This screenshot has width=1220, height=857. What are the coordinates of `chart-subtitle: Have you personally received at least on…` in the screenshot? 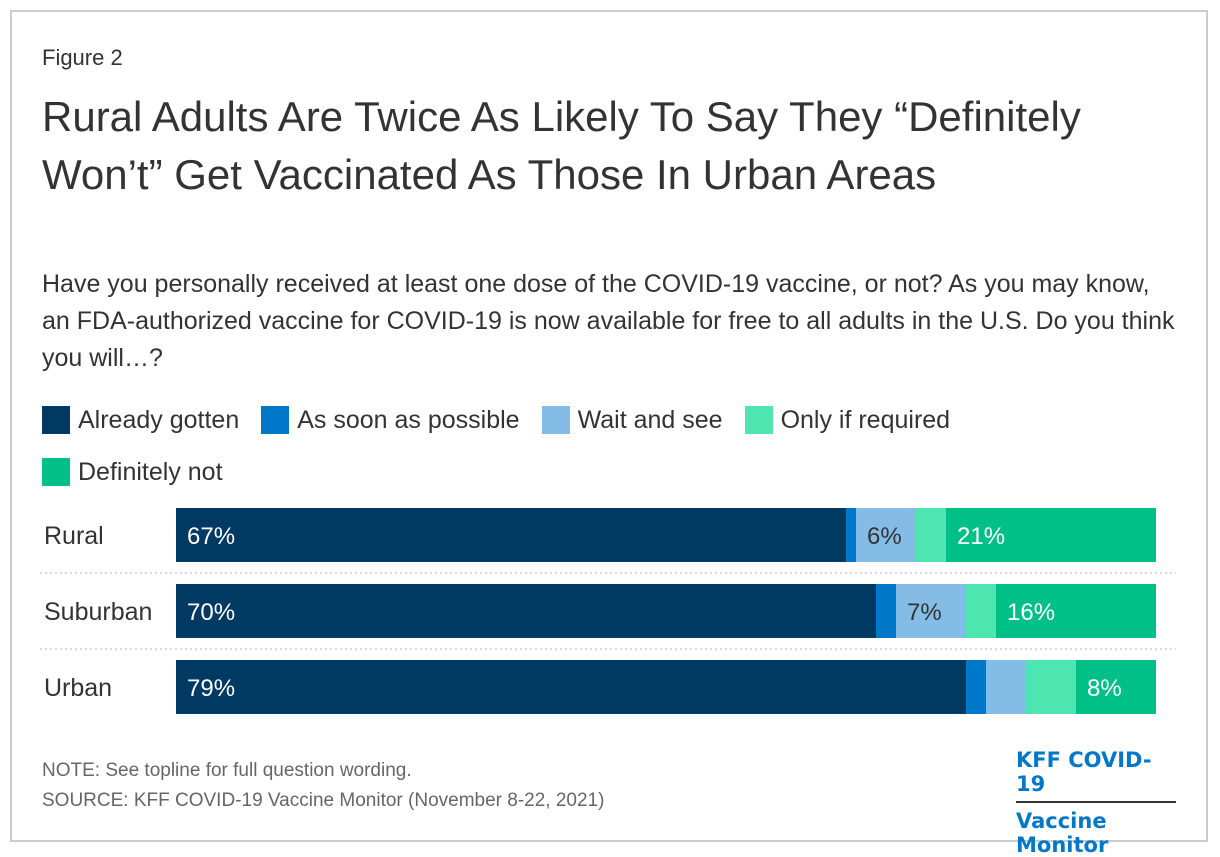 It's located at (608, 321).